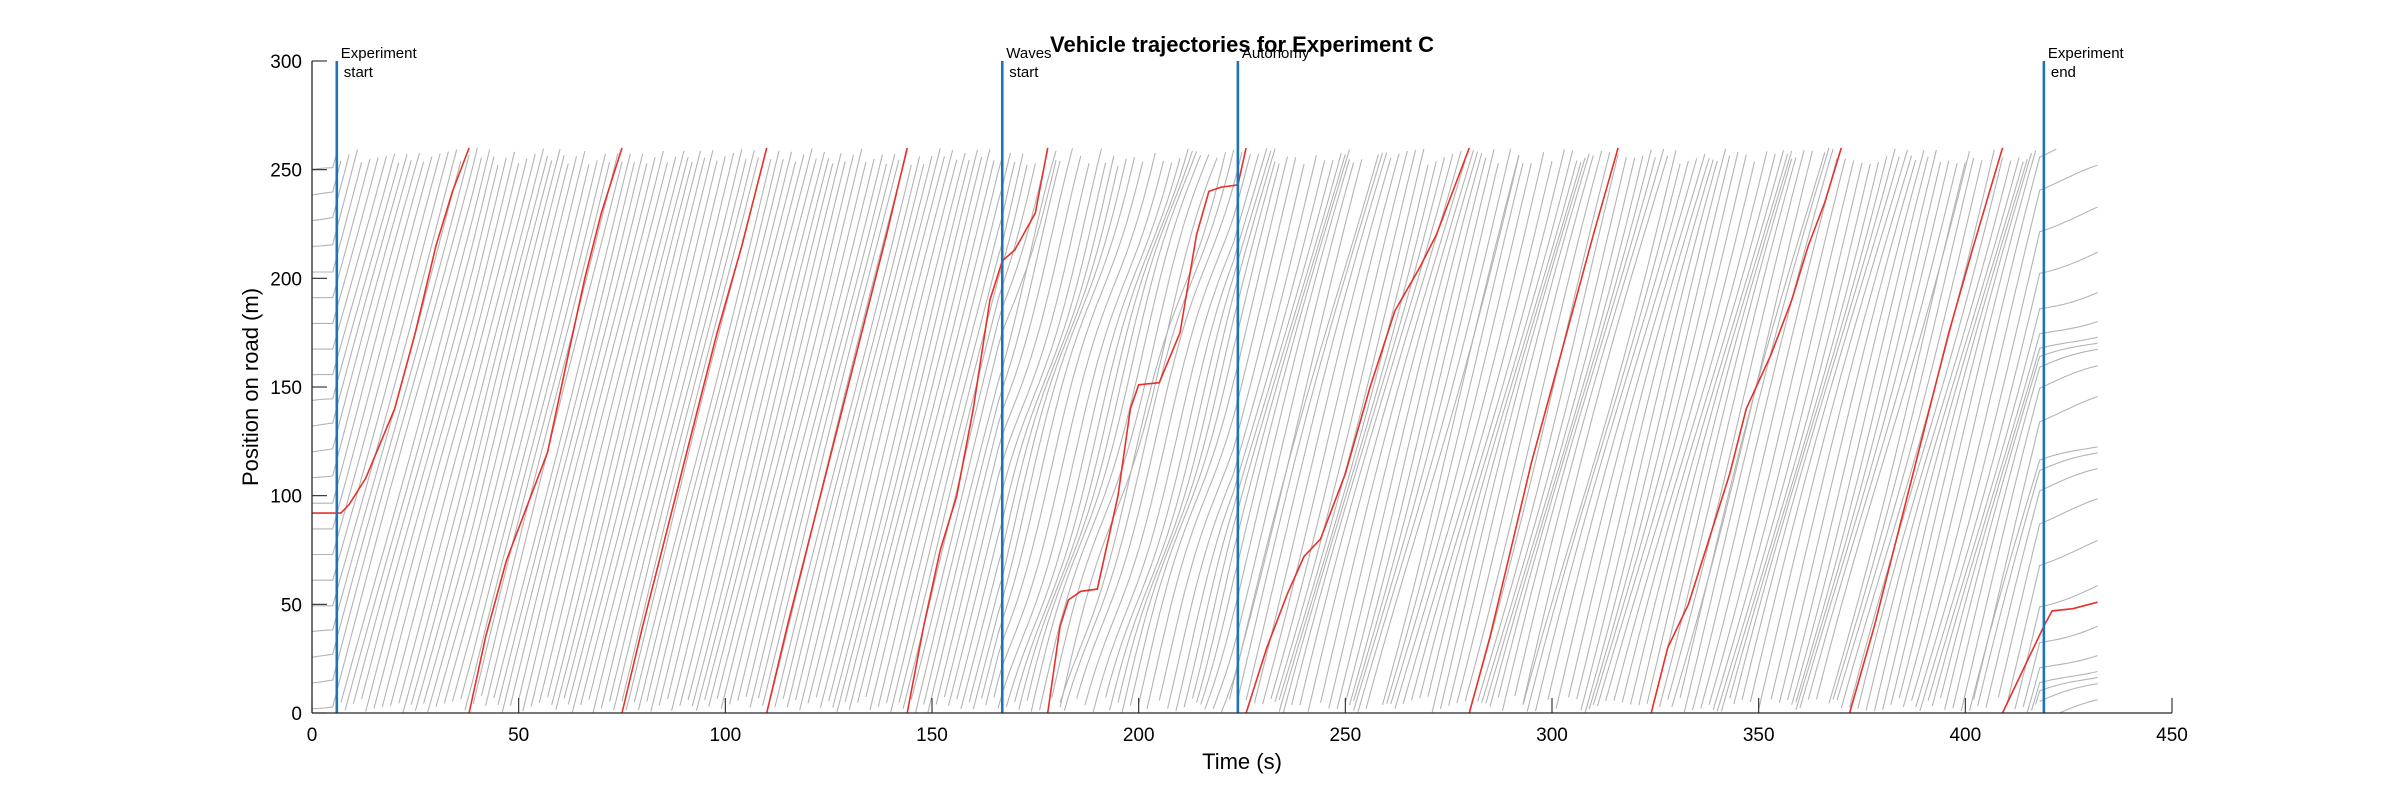  Describe the element at coordinates (286, 279) in the screenshot. I see `y-tick-label: 200` at that location.